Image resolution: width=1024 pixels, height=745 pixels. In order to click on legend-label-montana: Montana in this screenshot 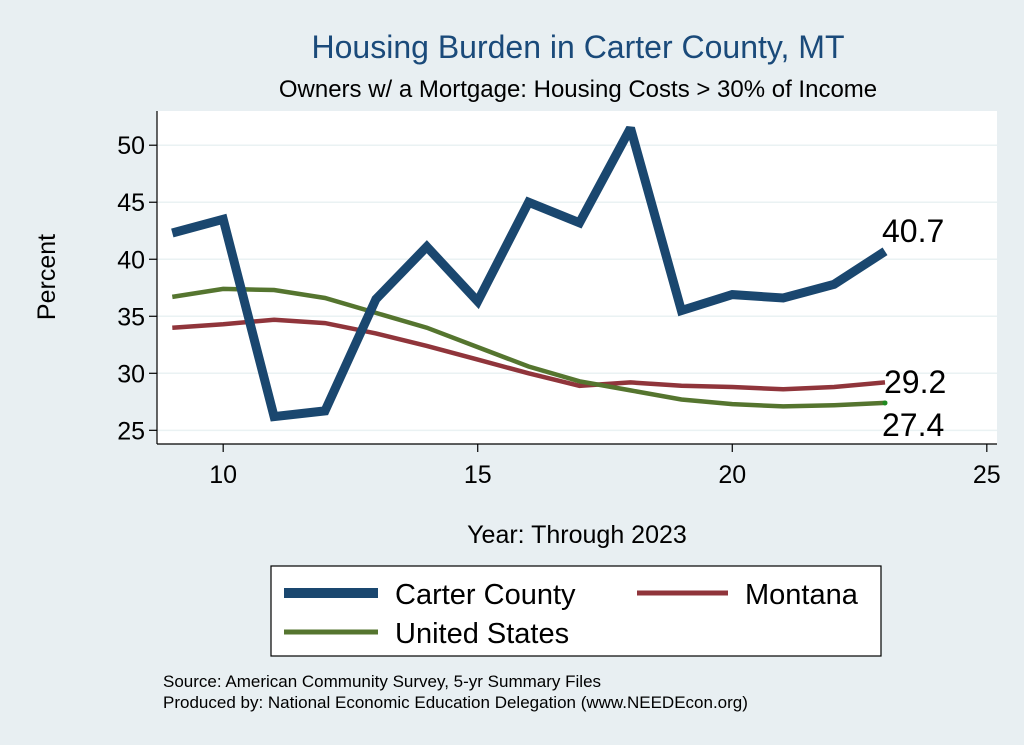, I will do `click(802, 595)`.